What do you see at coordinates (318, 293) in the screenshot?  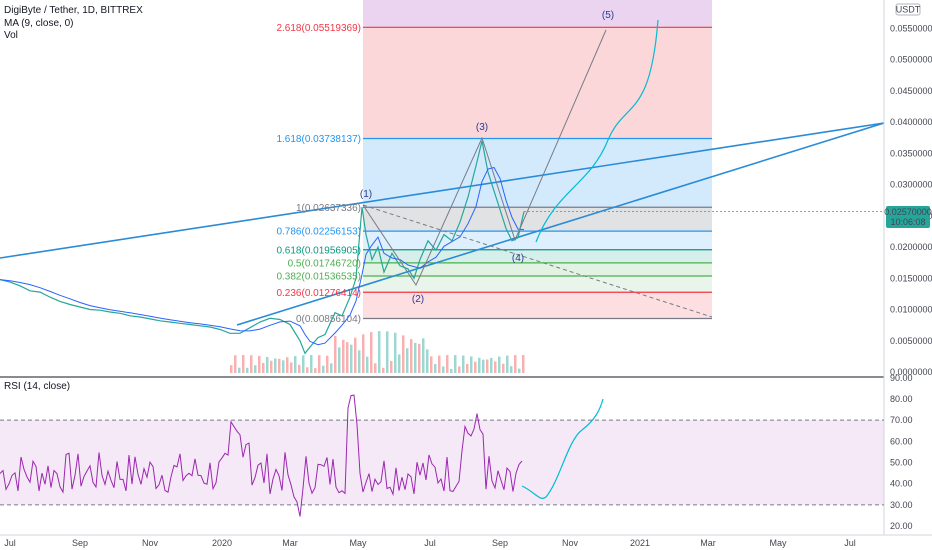 I see `fib-level-label: 0.236(0.01276414)` at bounding box center [318, 293].